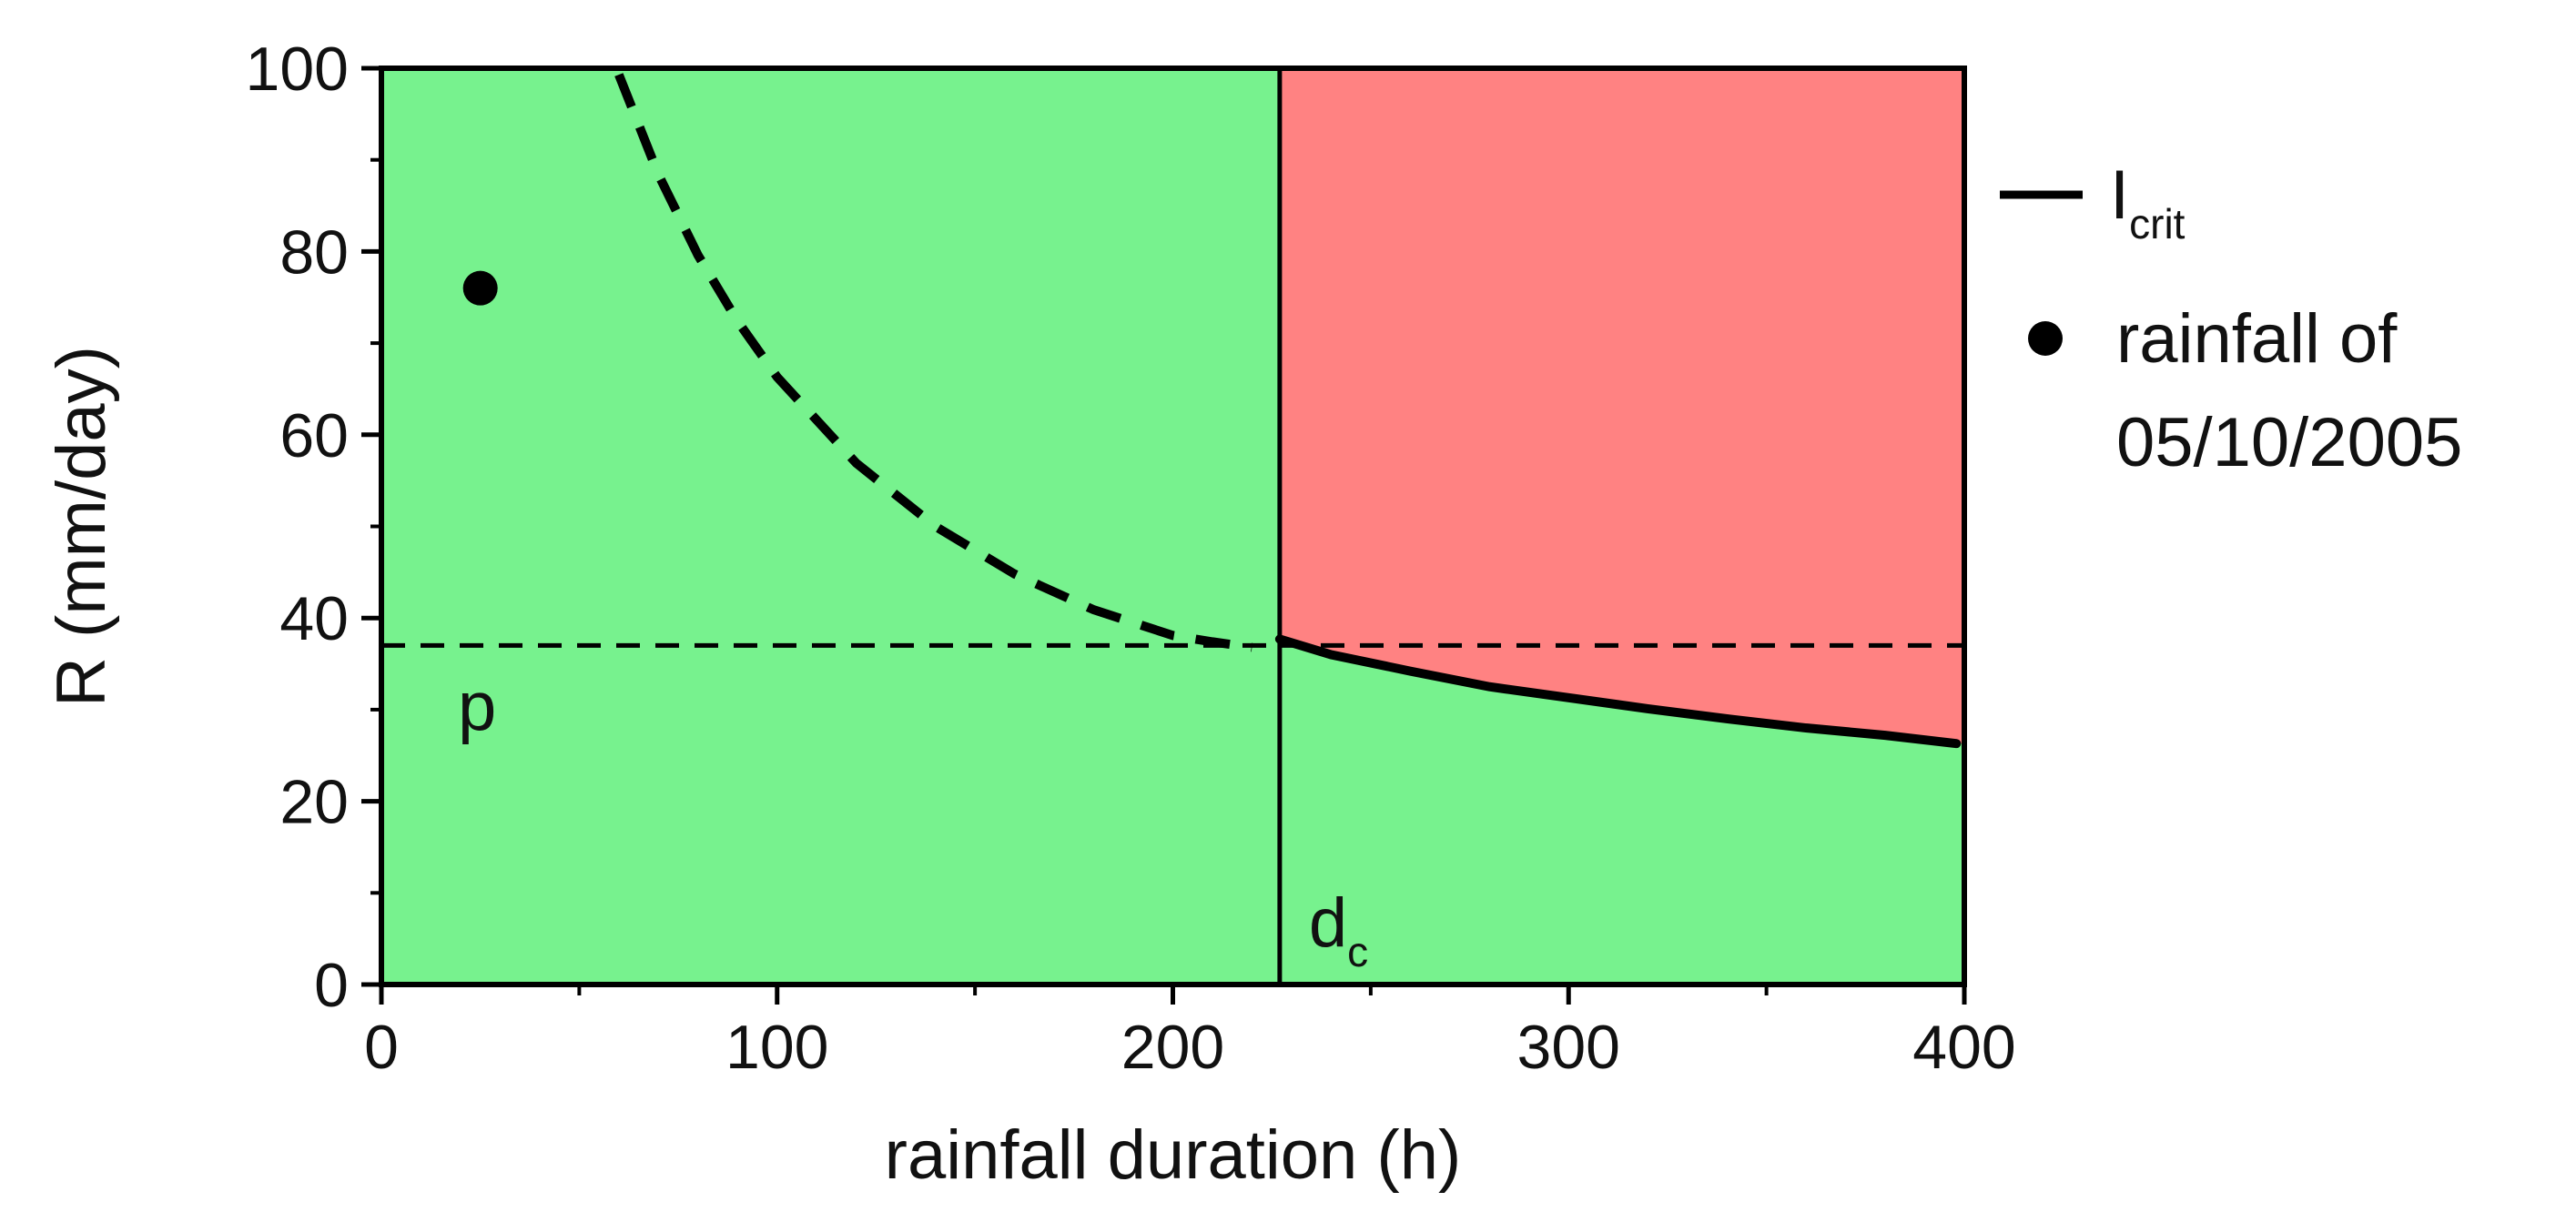 The image size is (2576, 1212). Describe the element at coordinates (314, 803) in the screenshot. I see `y-tick-label: 20` at that location.